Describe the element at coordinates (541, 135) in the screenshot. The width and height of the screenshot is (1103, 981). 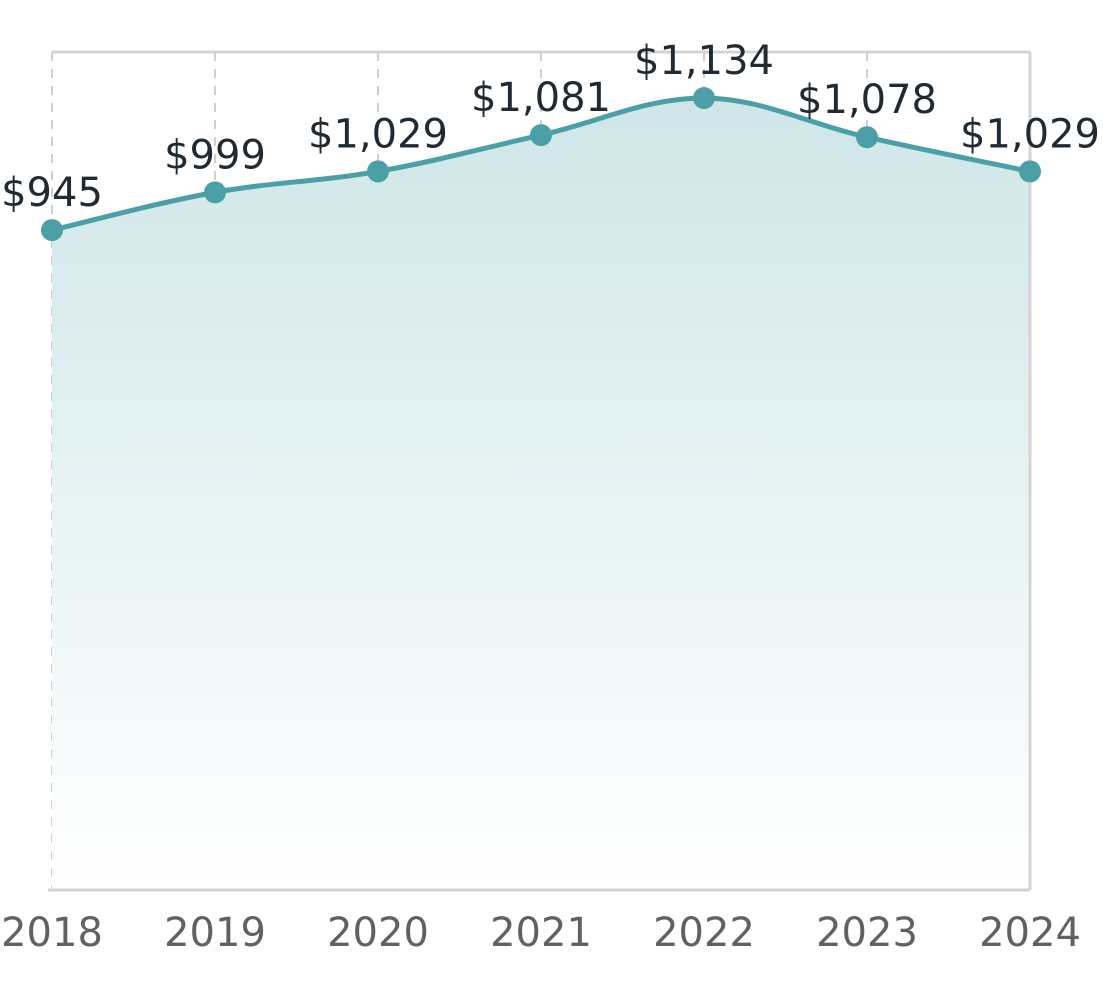
I see `data-point-2021` at that location.